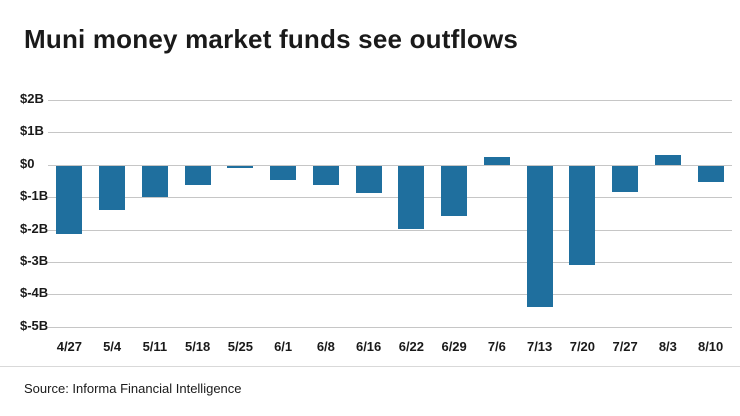 The image size is (740, 416). I want to click on y-axis-tick-label: $-1B, so click(34, 196).